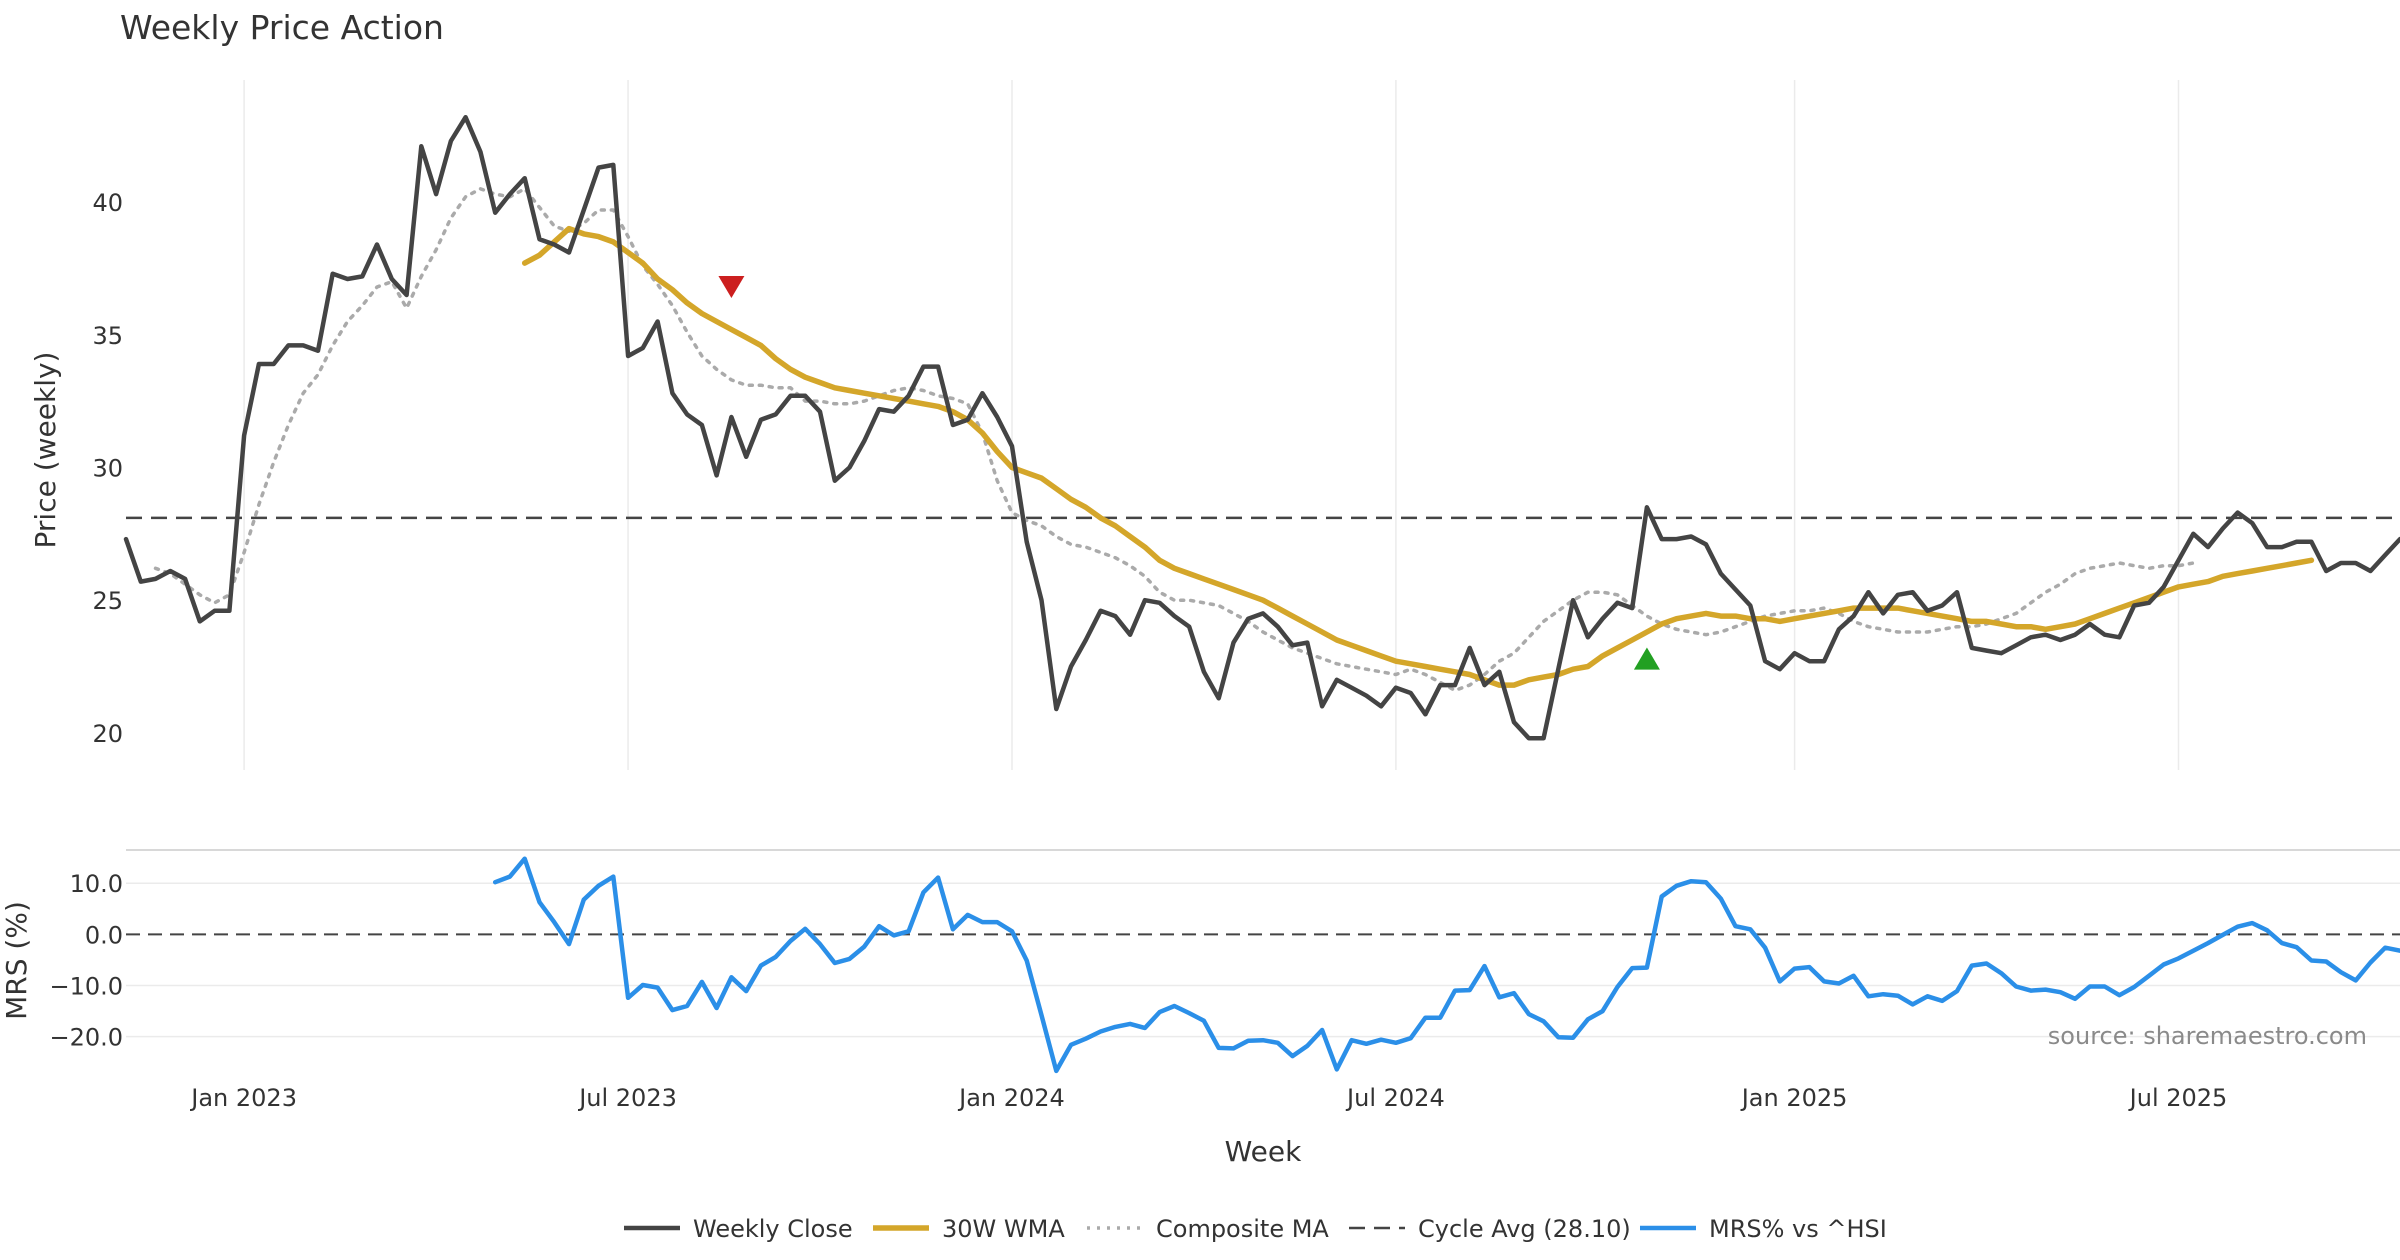  Describe the element at coordinates (86, 960) in the screenshot. I see `mrs-y-tick-labels: 10.0 0.0 −10.0 −20.0` at that location.